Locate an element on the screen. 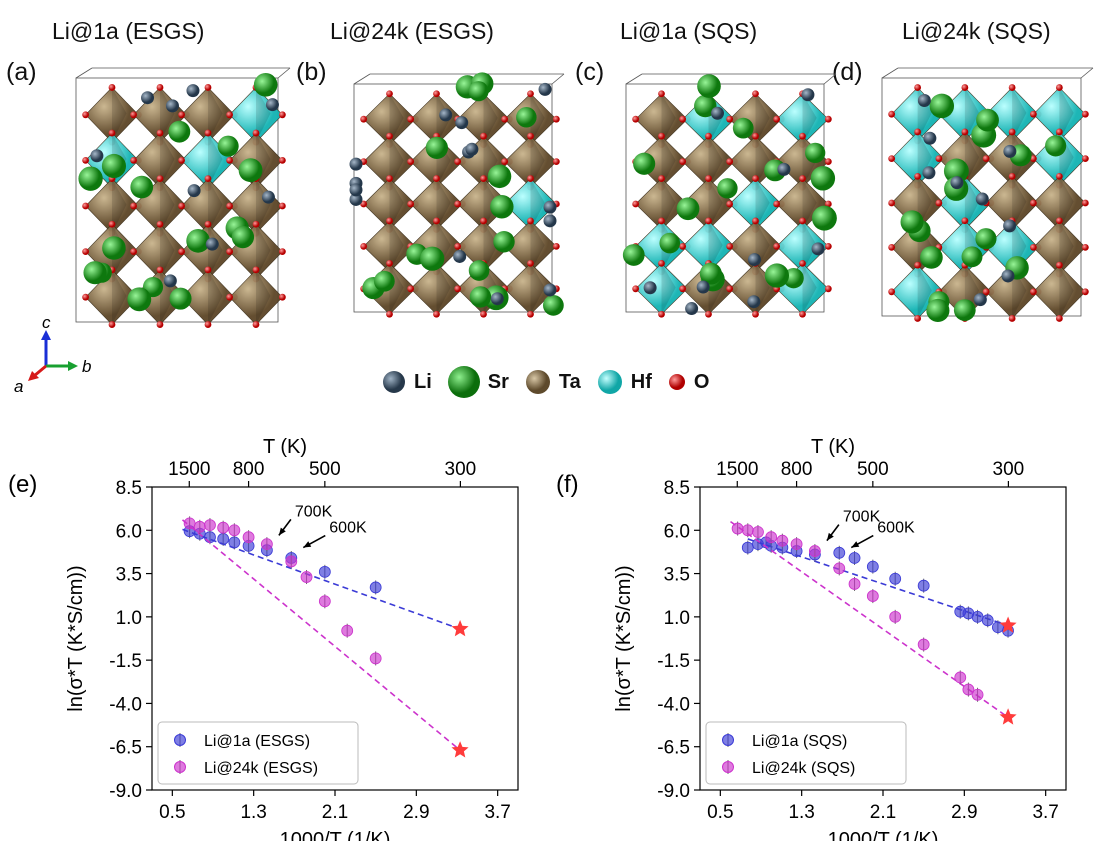 The height and width of the screenshot is (841, 1097). crystal-structure-a is located at coordinates (183, 197).